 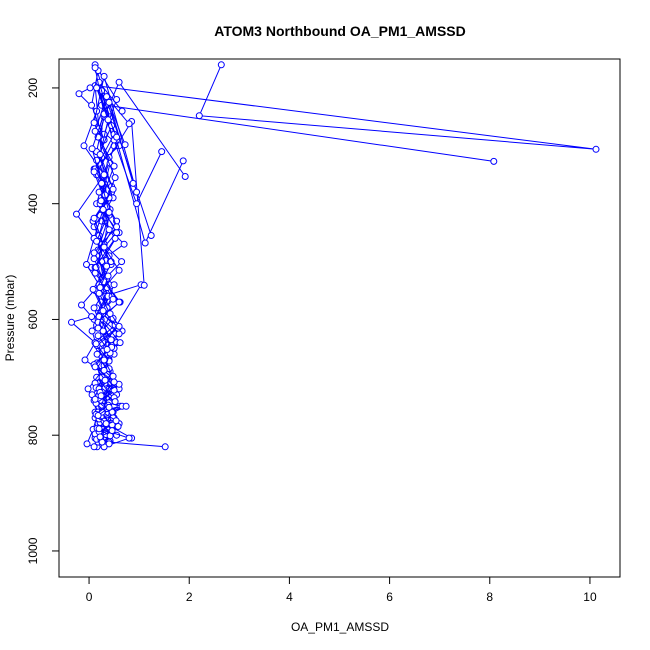 What do you see at coordinates (89, 597) in the screenshot?
I see `x-tick-label: 0` at bounding box center [89, 597].